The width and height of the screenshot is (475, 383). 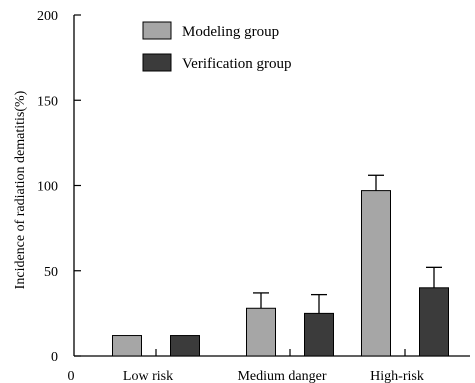 What do you see at coordinates (273, 366) in the screenshot?
I see `x-ticks: Low risk Medium danger High-risk` at bounding box center [273, 366].